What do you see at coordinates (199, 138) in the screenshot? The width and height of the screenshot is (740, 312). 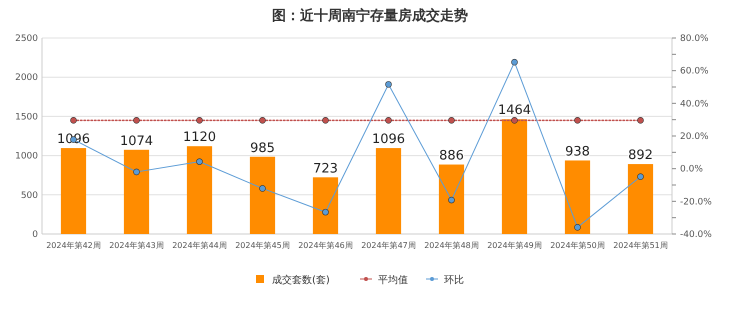 I see `data-label: 1120` at bounding box center [199, 138].